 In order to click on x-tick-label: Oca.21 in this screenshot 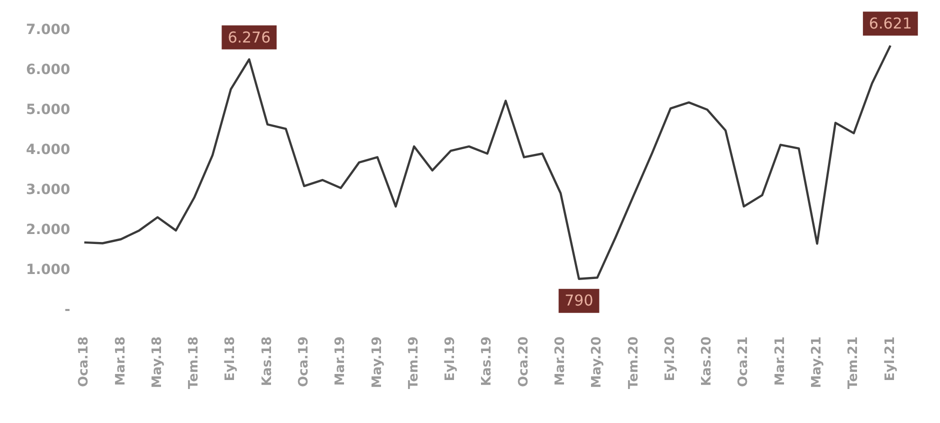, I will do `click(744, 362)`.